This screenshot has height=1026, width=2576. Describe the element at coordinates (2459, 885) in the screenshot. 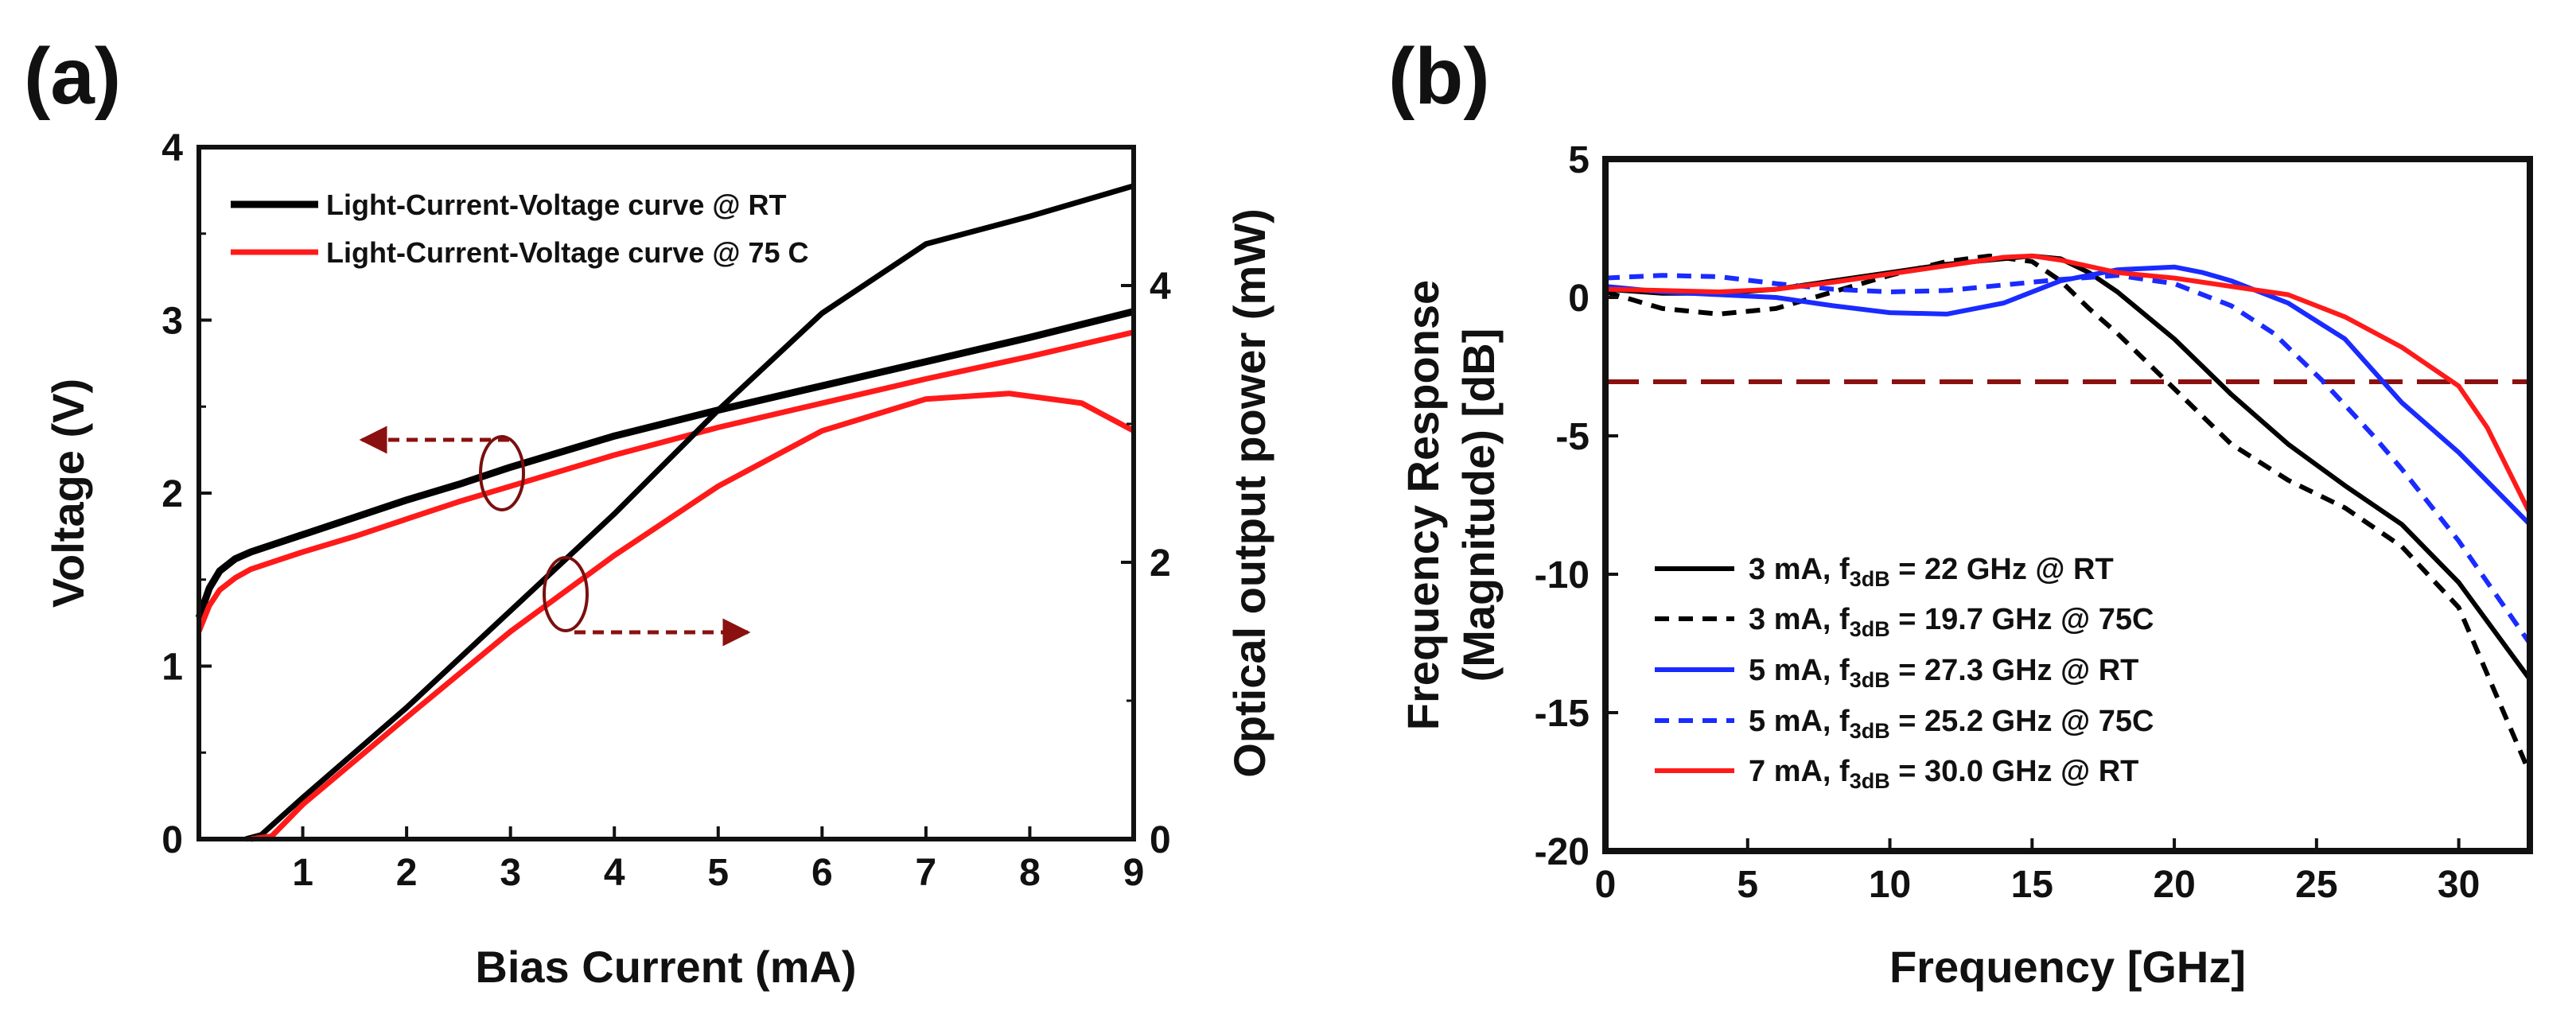

I see `x-tick-label-b-30: 30` at that location.